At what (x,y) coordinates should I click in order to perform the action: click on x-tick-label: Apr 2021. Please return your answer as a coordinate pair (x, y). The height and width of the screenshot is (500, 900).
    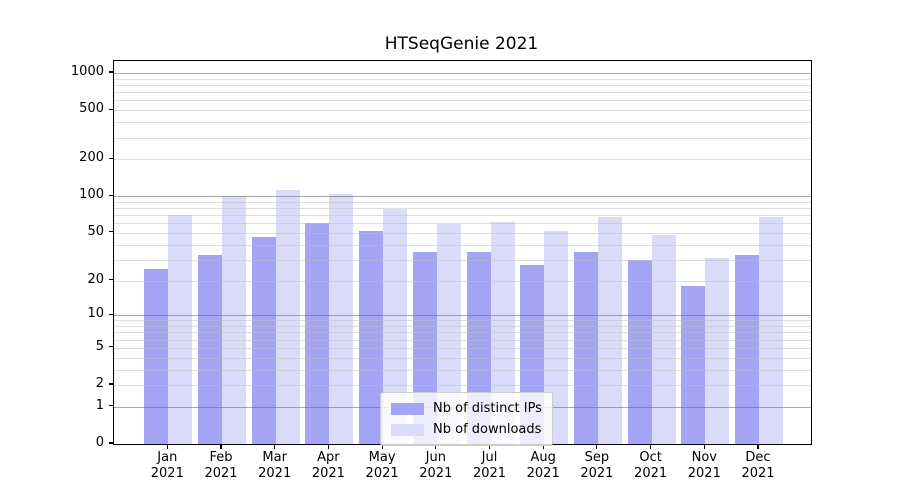
    Looking at the image, I should click on (328, 466).